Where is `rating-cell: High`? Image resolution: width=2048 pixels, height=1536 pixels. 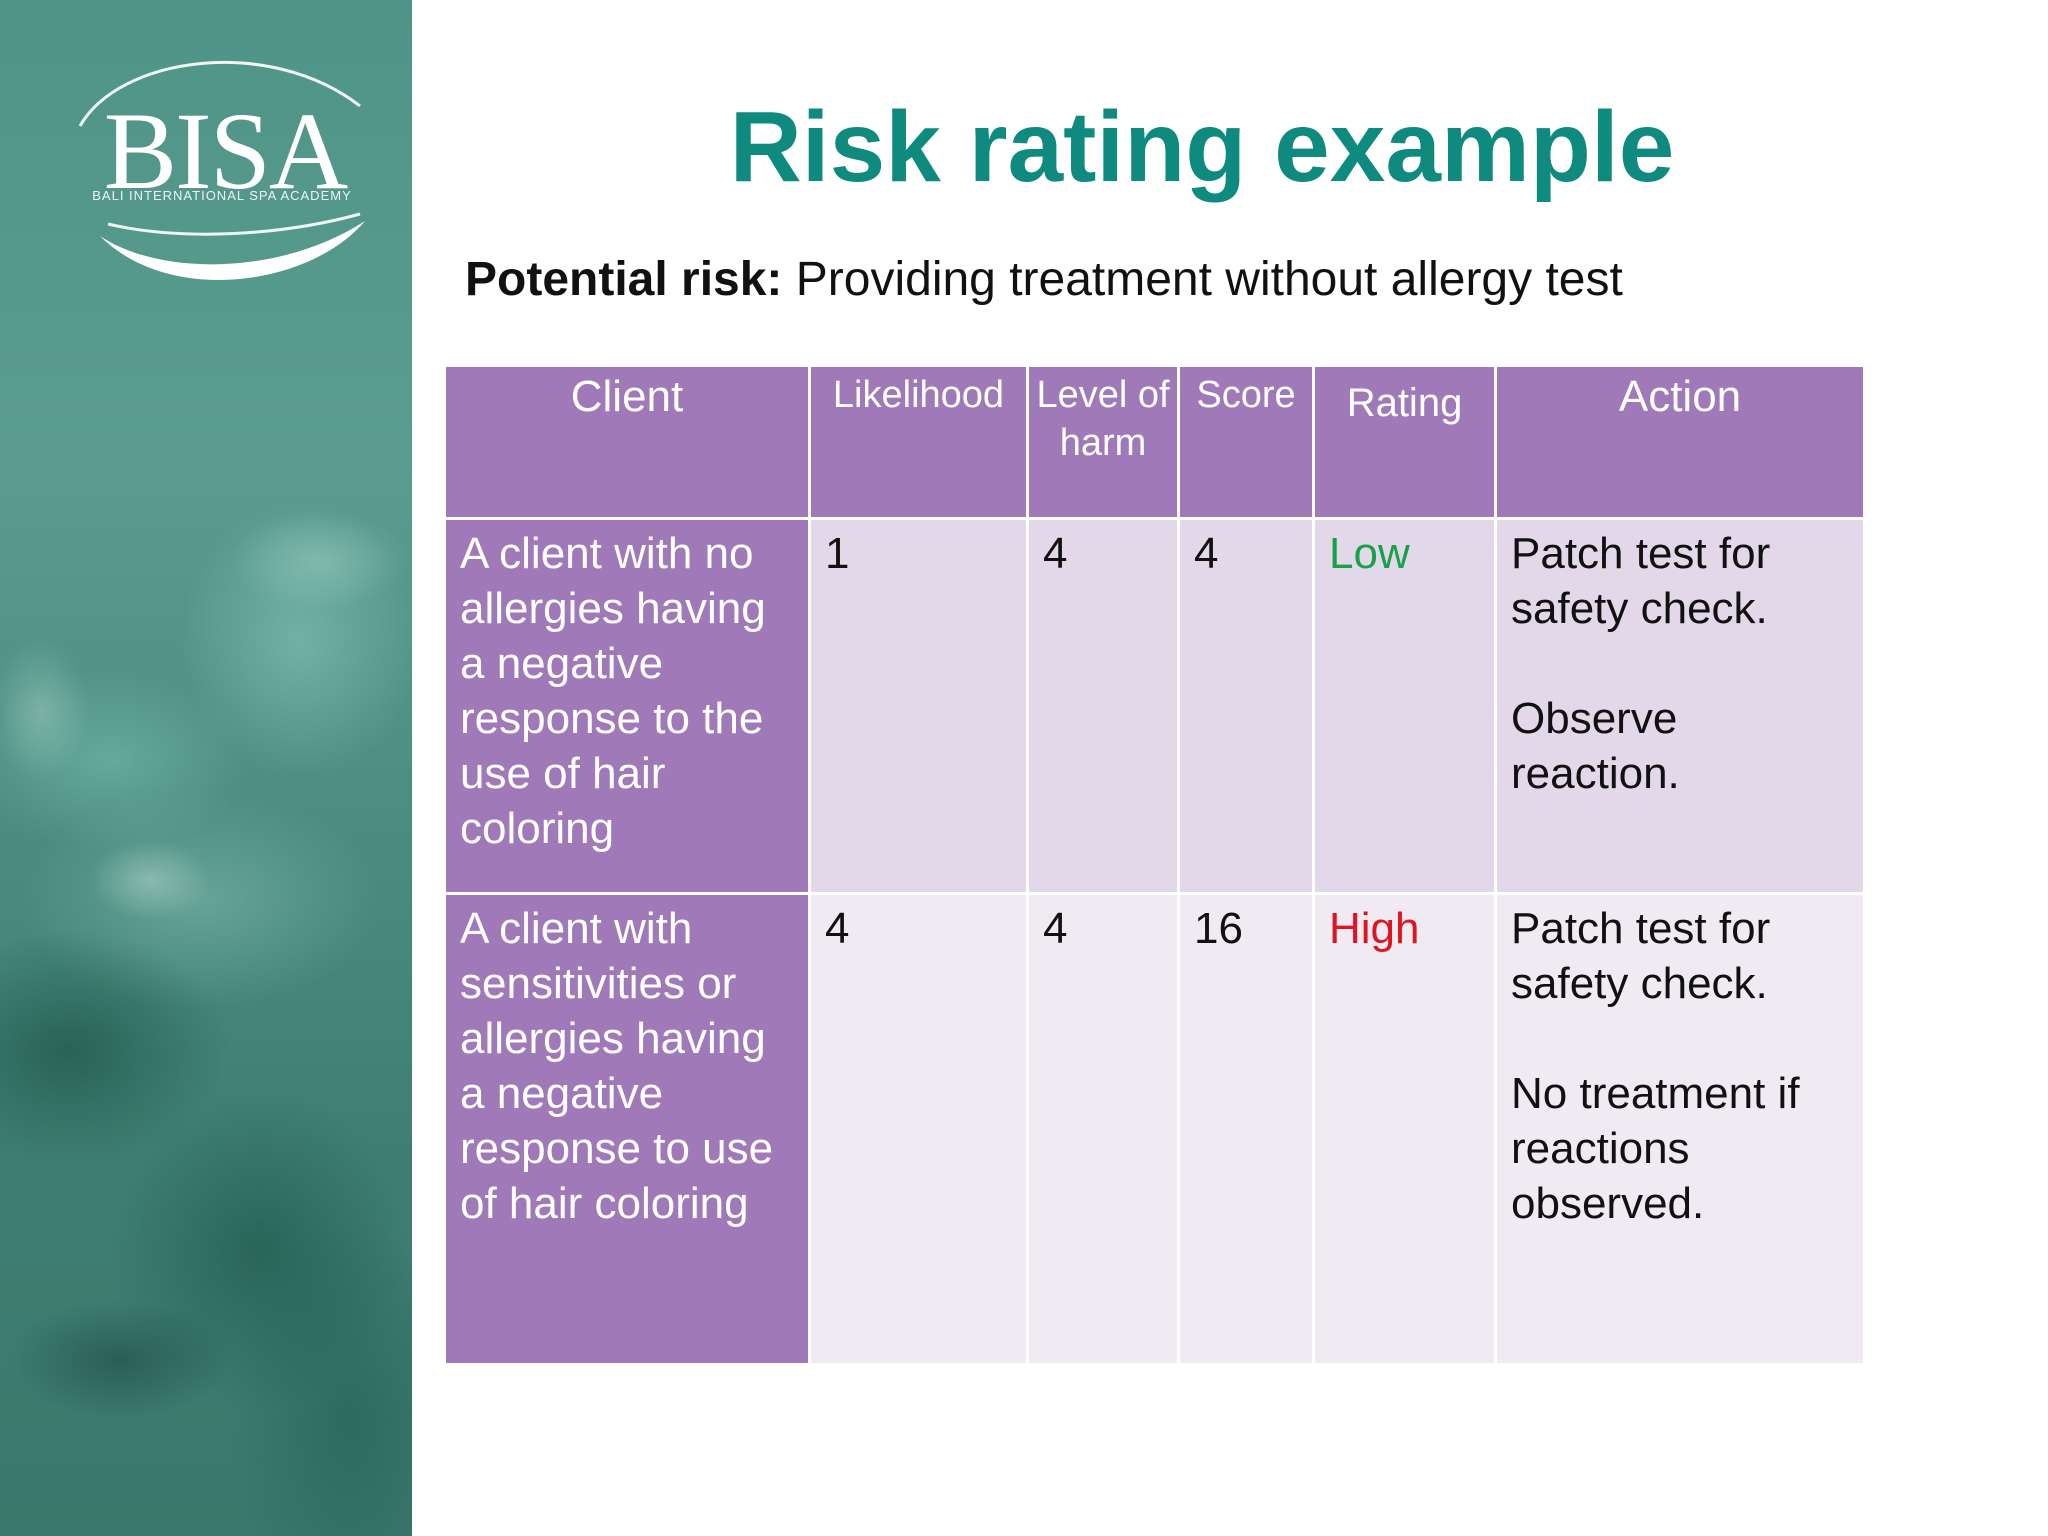
rating-cell: High is located at coordinates (1404, 1129).